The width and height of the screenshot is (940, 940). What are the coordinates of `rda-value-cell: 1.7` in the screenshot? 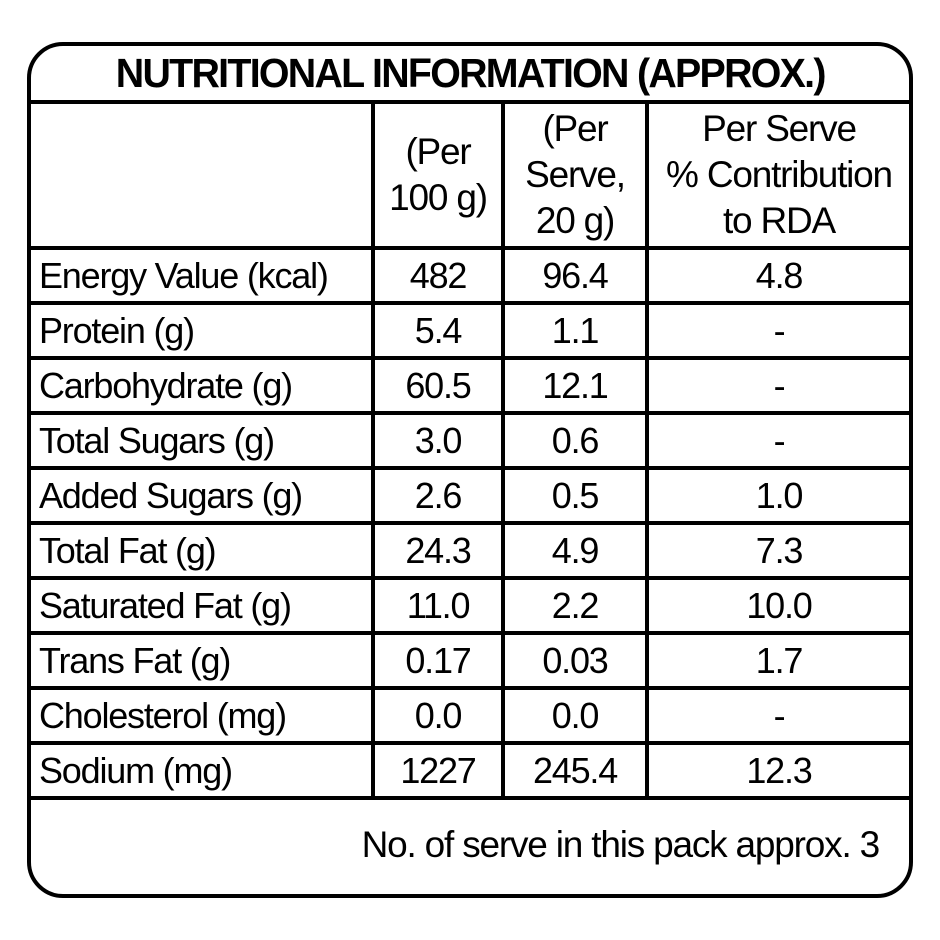 It's located at (777, 660).